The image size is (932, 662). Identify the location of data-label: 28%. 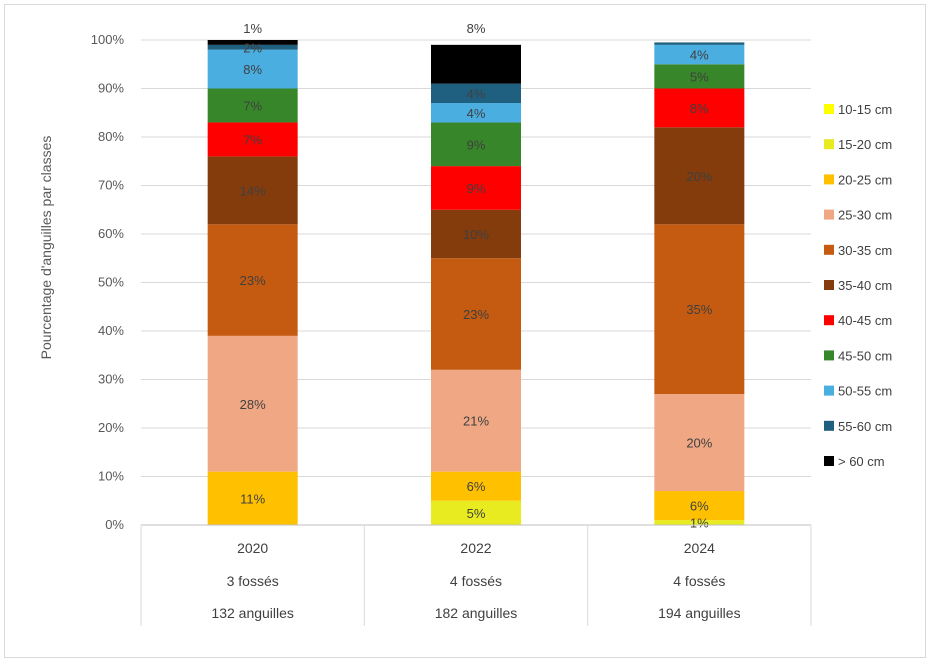
(253, 404).